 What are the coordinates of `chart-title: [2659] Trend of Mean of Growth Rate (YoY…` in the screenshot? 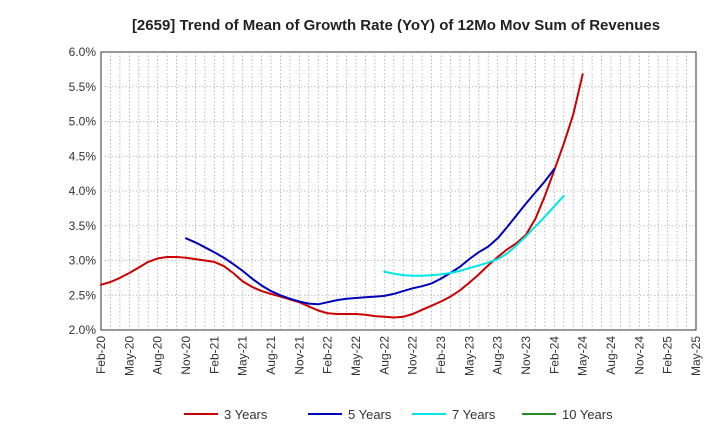 It's located at (396, 25).